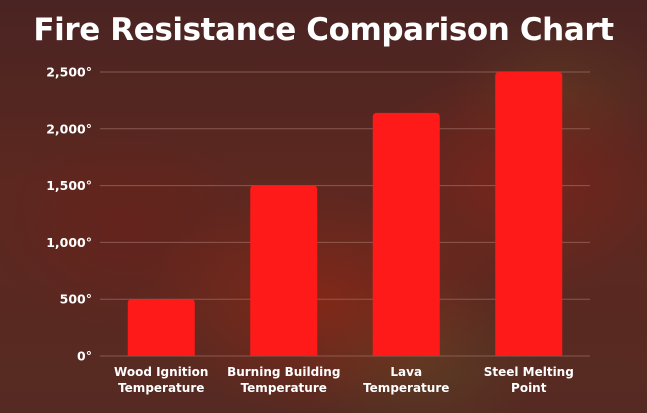  I want to click on y-tick-label: 1,500°, so click(69, 185).